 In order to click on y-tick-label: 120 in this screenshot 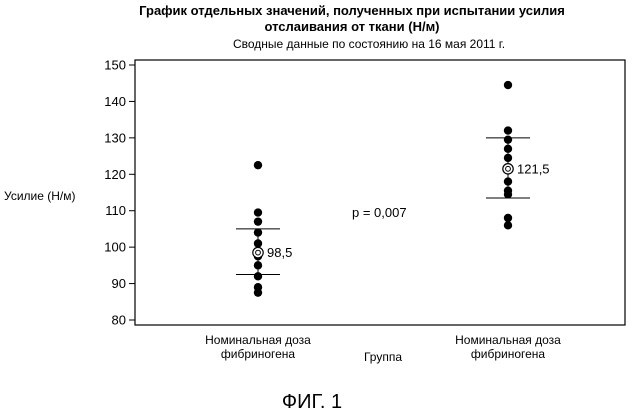, I will do `click(115, 174)`.